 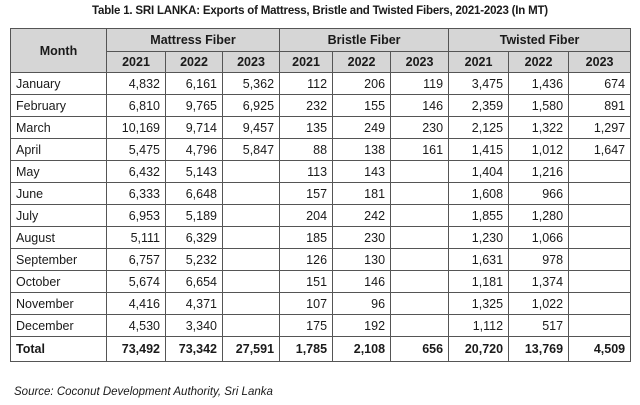 What do you see at coordinates (194, 83) in the screenshot?
I see `value-cell: 6,161` at bounding box center [194, 83].